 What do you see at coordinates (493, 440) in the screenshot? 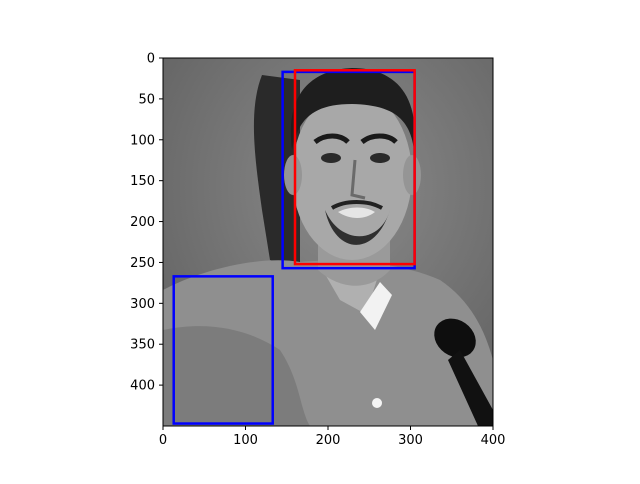
I see `x-tick-label: 400` at bounding box center [493, 440].